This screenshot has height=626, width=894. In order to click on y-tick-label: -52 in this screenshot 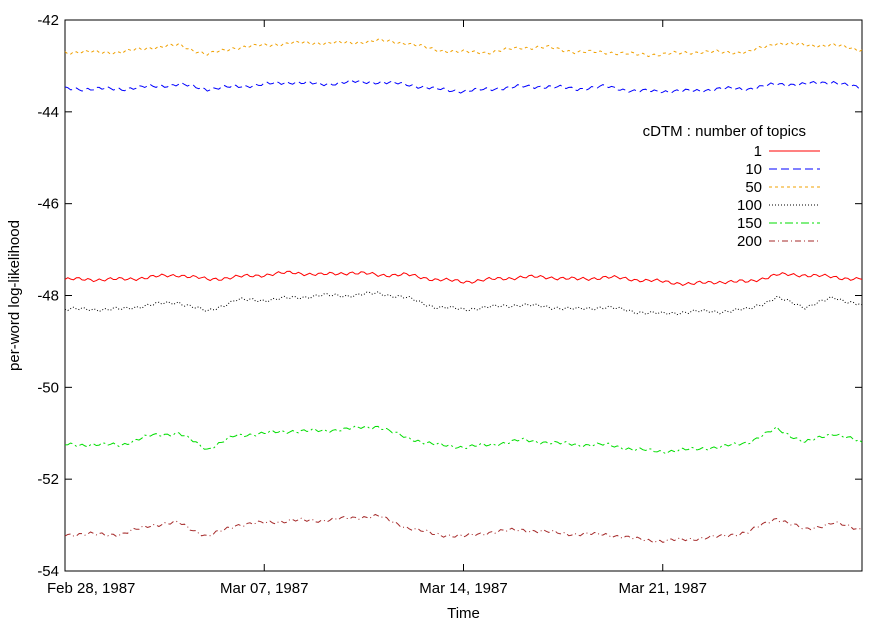, I will do `click(48, 479)`.